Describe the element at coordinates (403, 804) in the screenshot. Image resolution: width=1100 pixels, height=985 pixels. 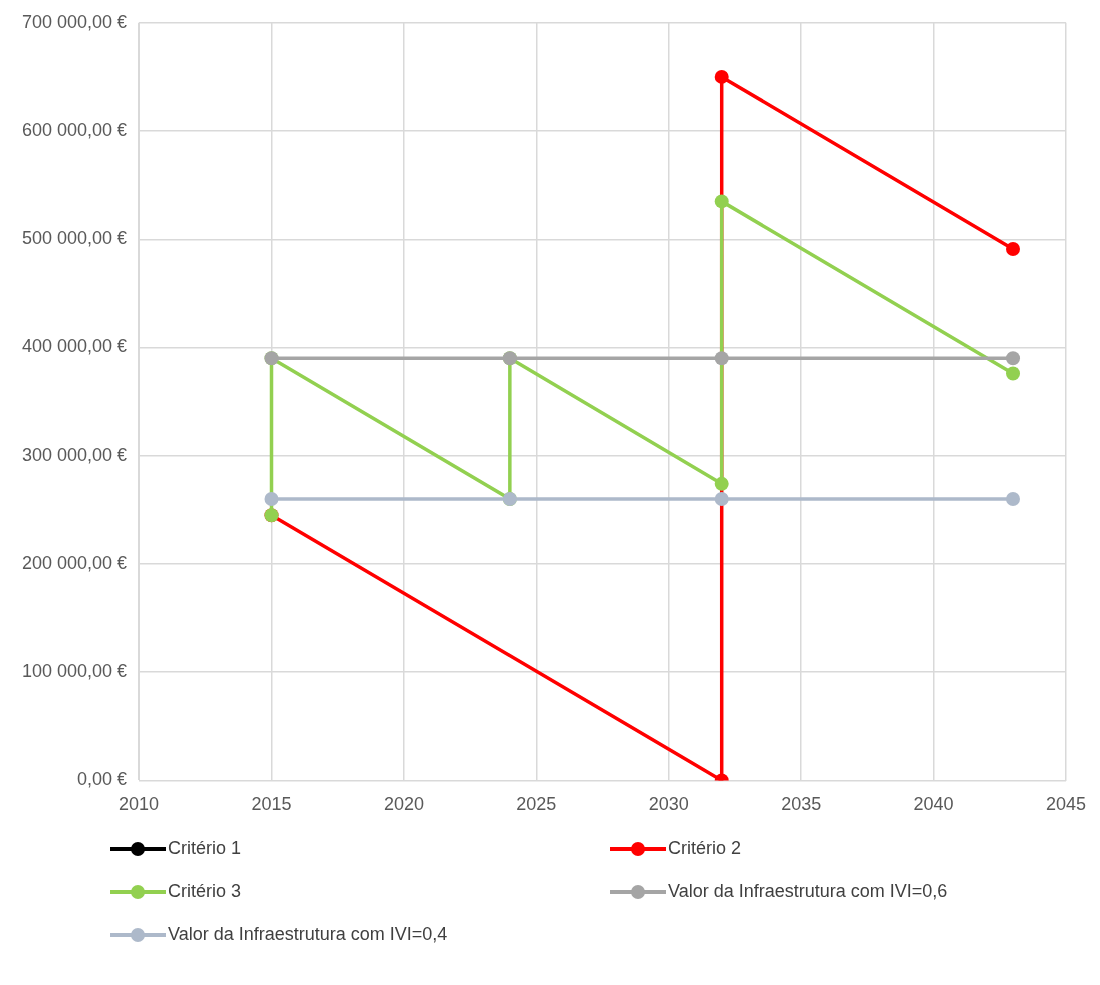
I see `x-tick-label: 2020` at that location.